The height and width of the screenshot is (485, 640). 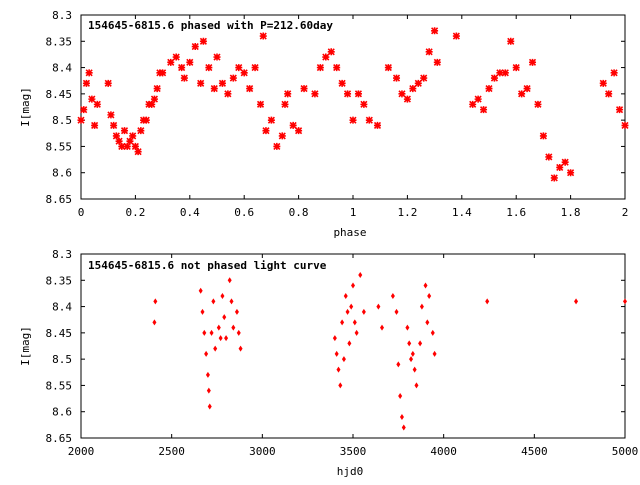 I want to click on x-tick-label: 1.2, so click(x=407, y=212).